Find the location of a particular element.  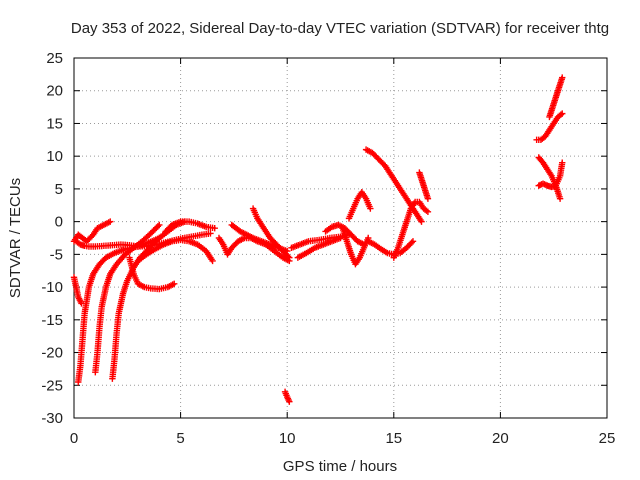

y-axis-label: SDTVAR / TECUs is located at coordinates (15, 238).